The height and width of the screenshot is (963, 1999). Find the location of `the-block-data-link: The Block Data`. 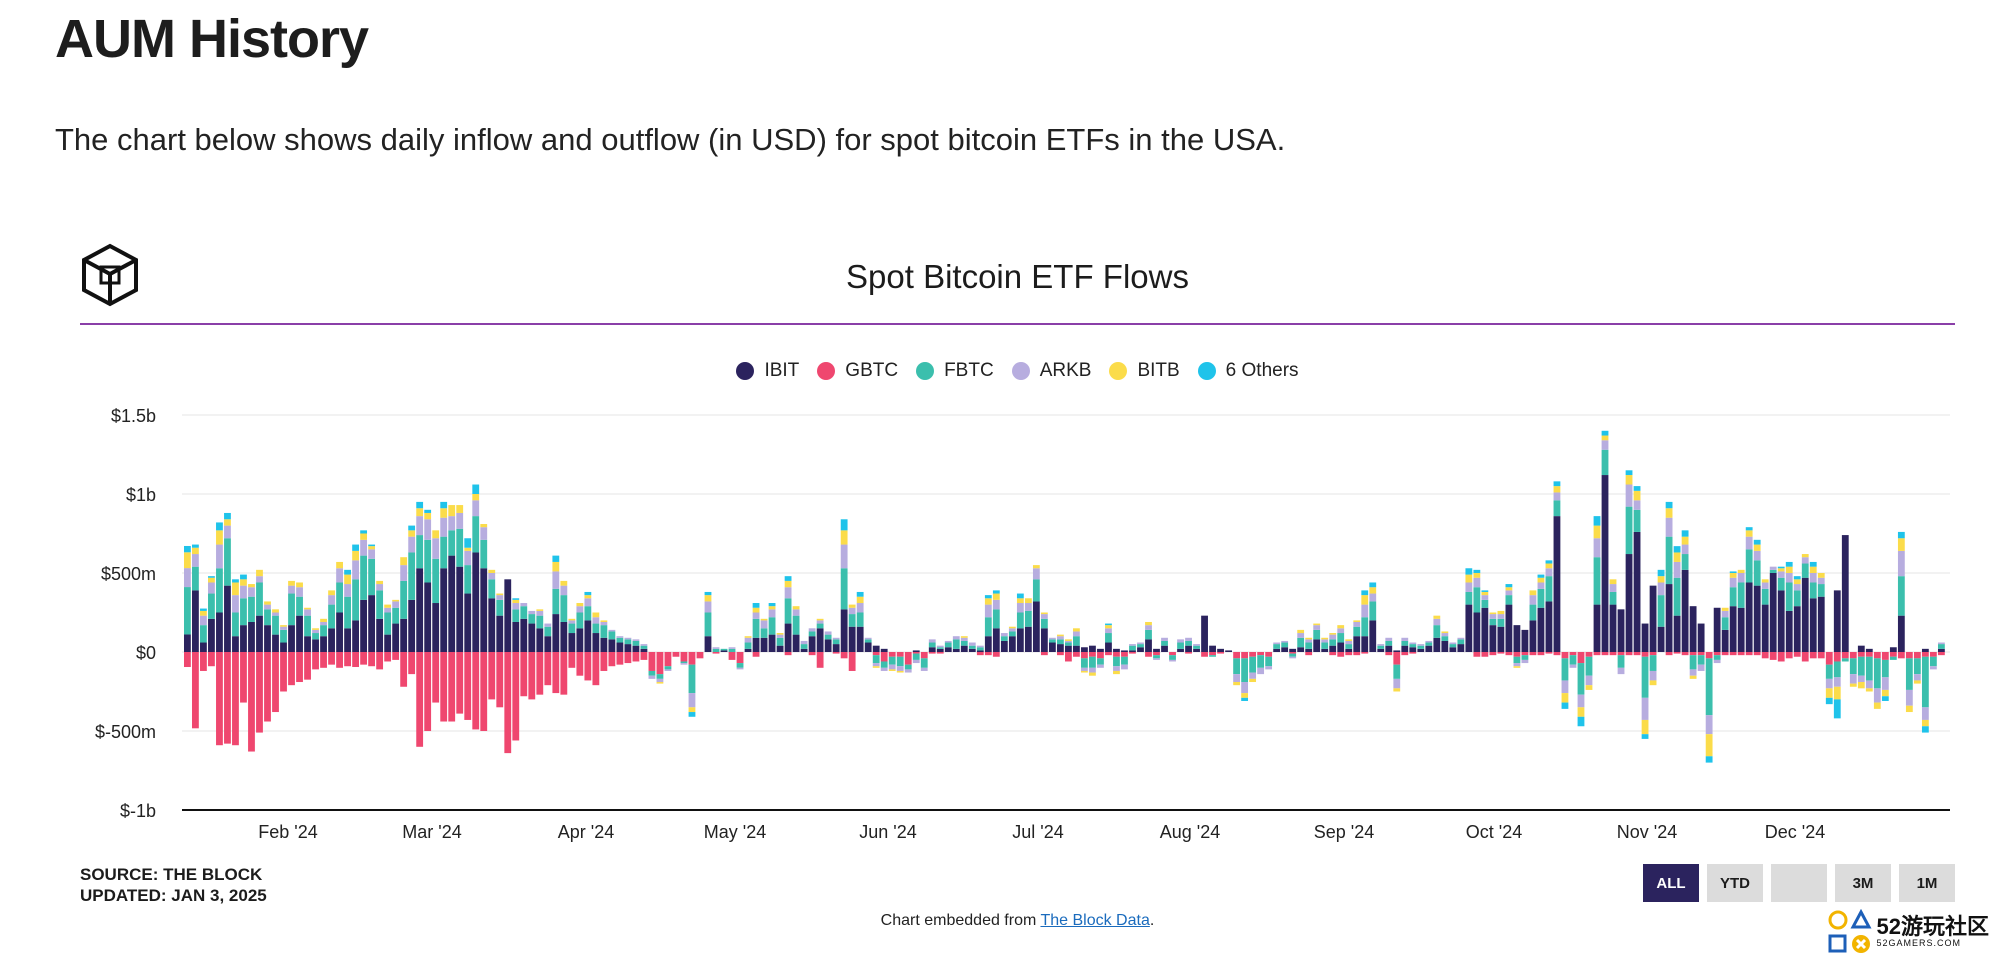

the-block-data-link: The Block Data is located at coordinates (1095, 920).